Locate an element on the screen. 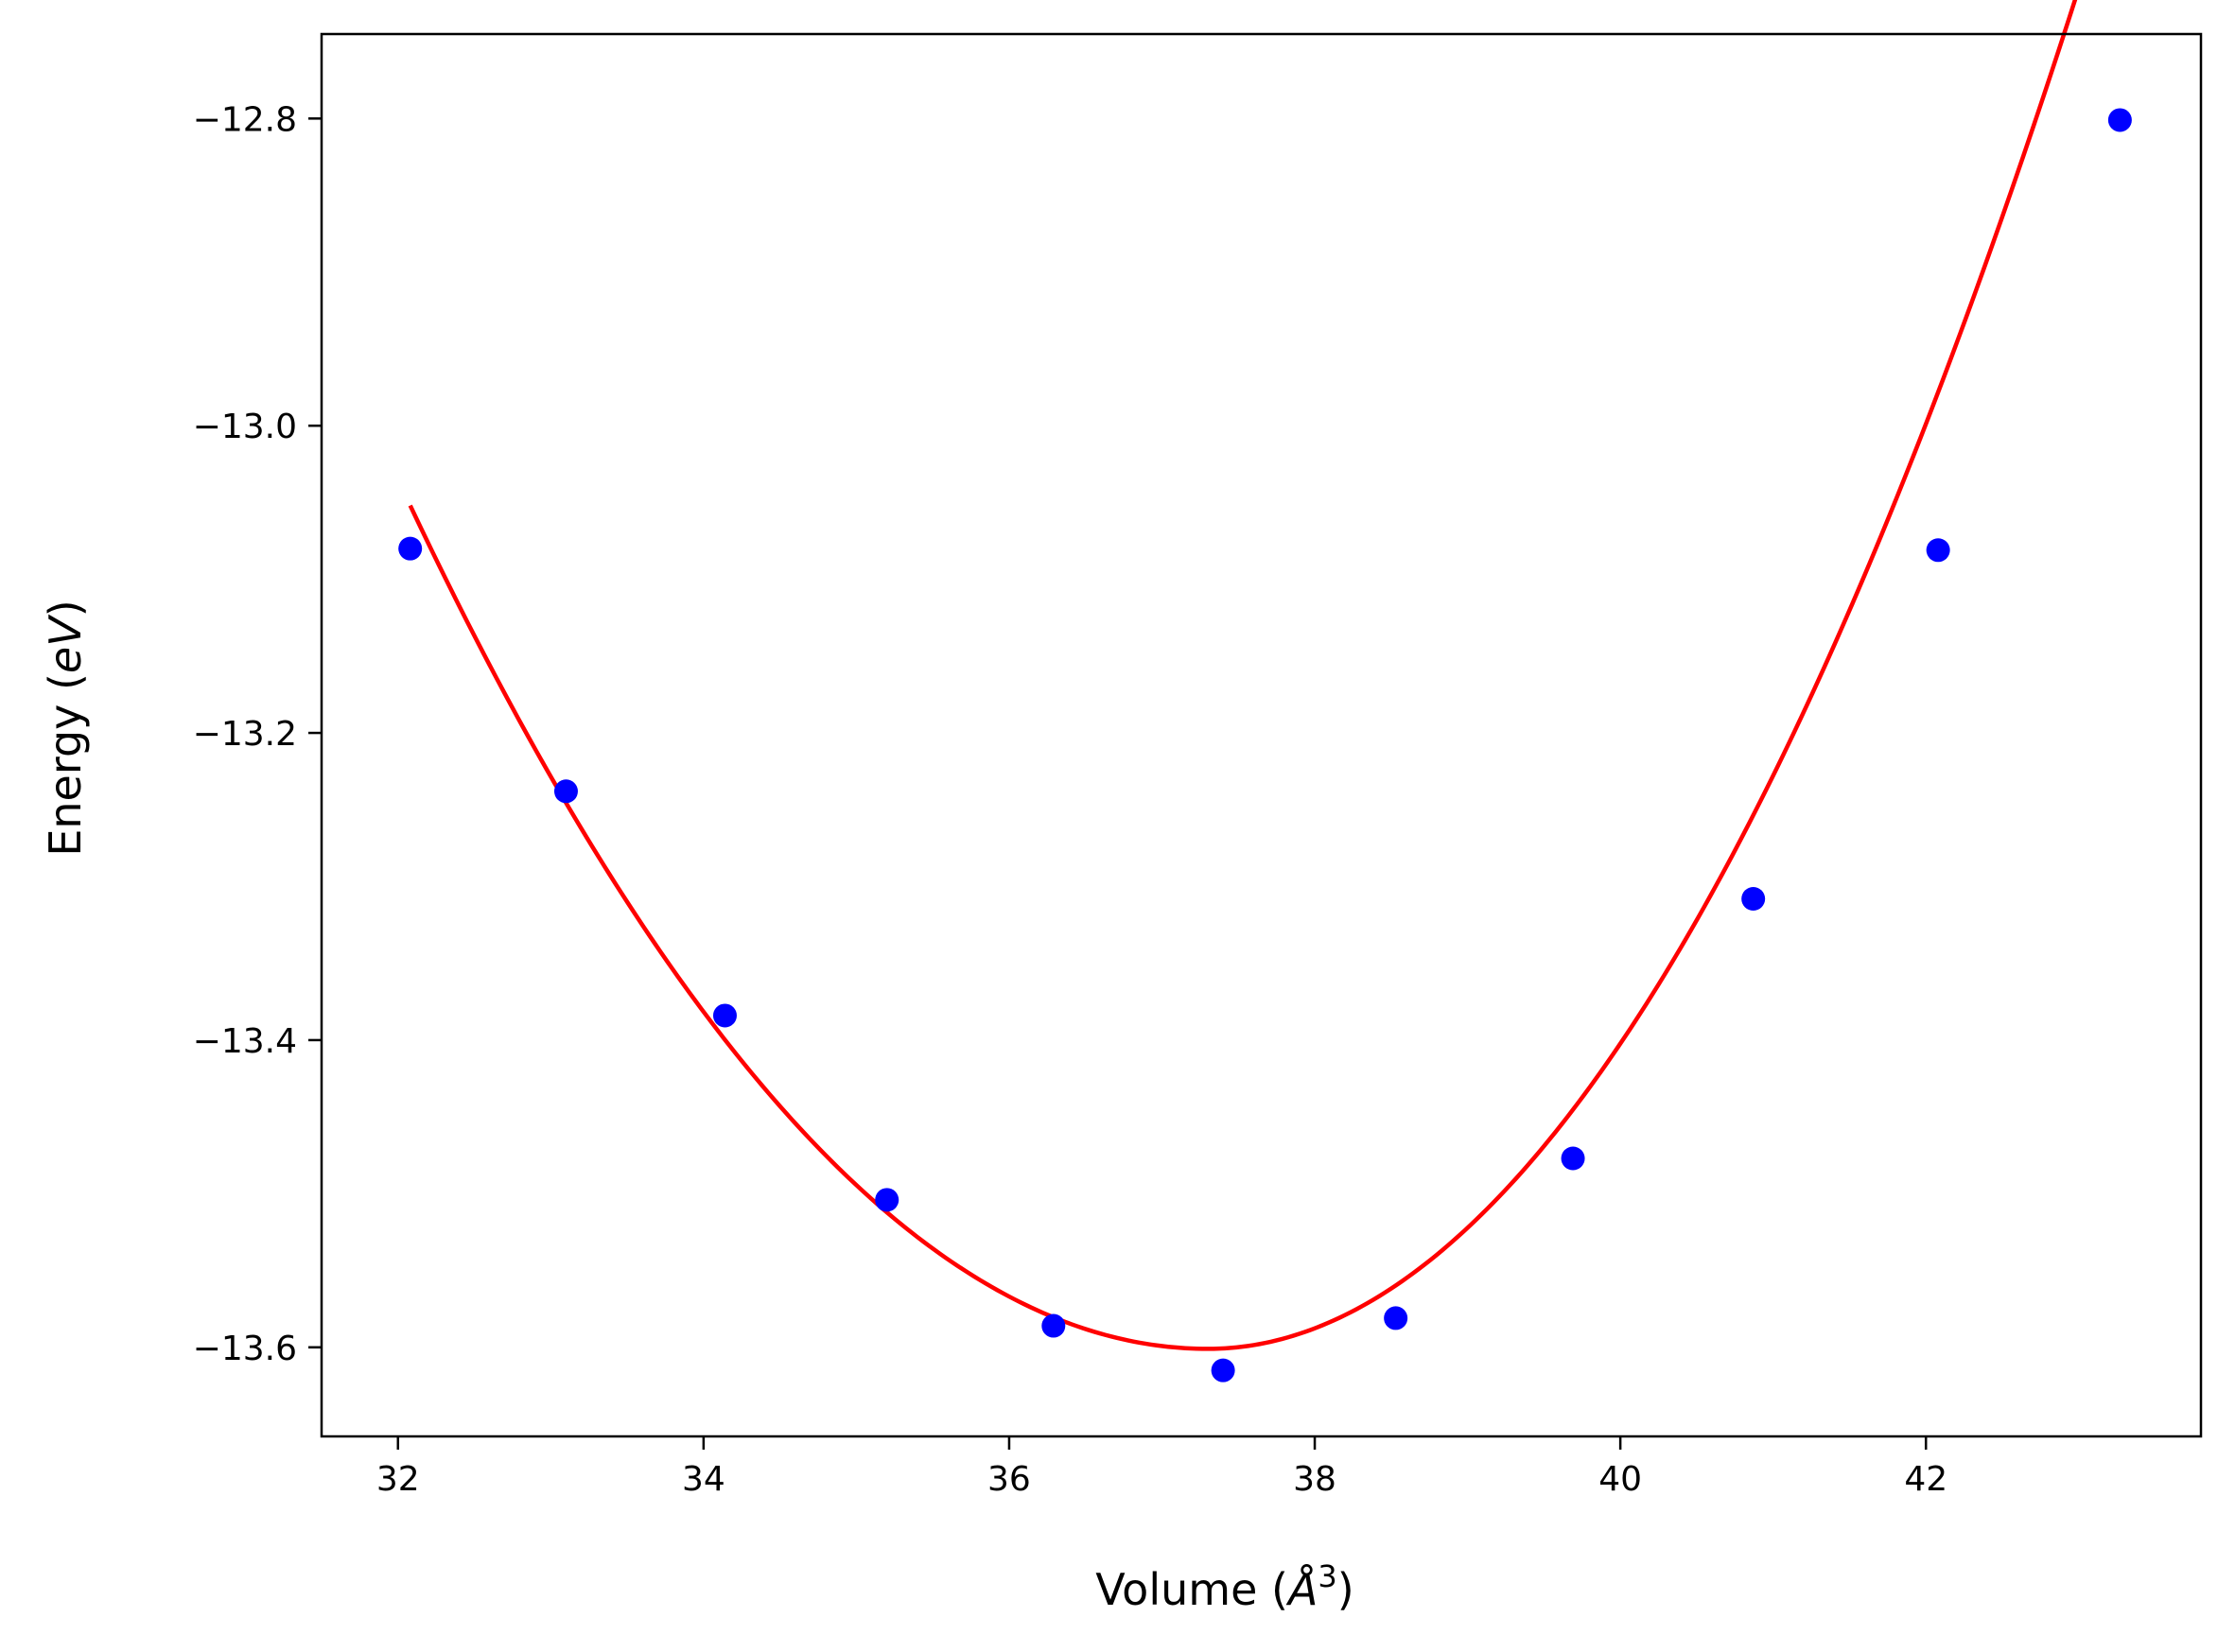  y-tick-label: −12.8 is located at coordinates (245, 120).